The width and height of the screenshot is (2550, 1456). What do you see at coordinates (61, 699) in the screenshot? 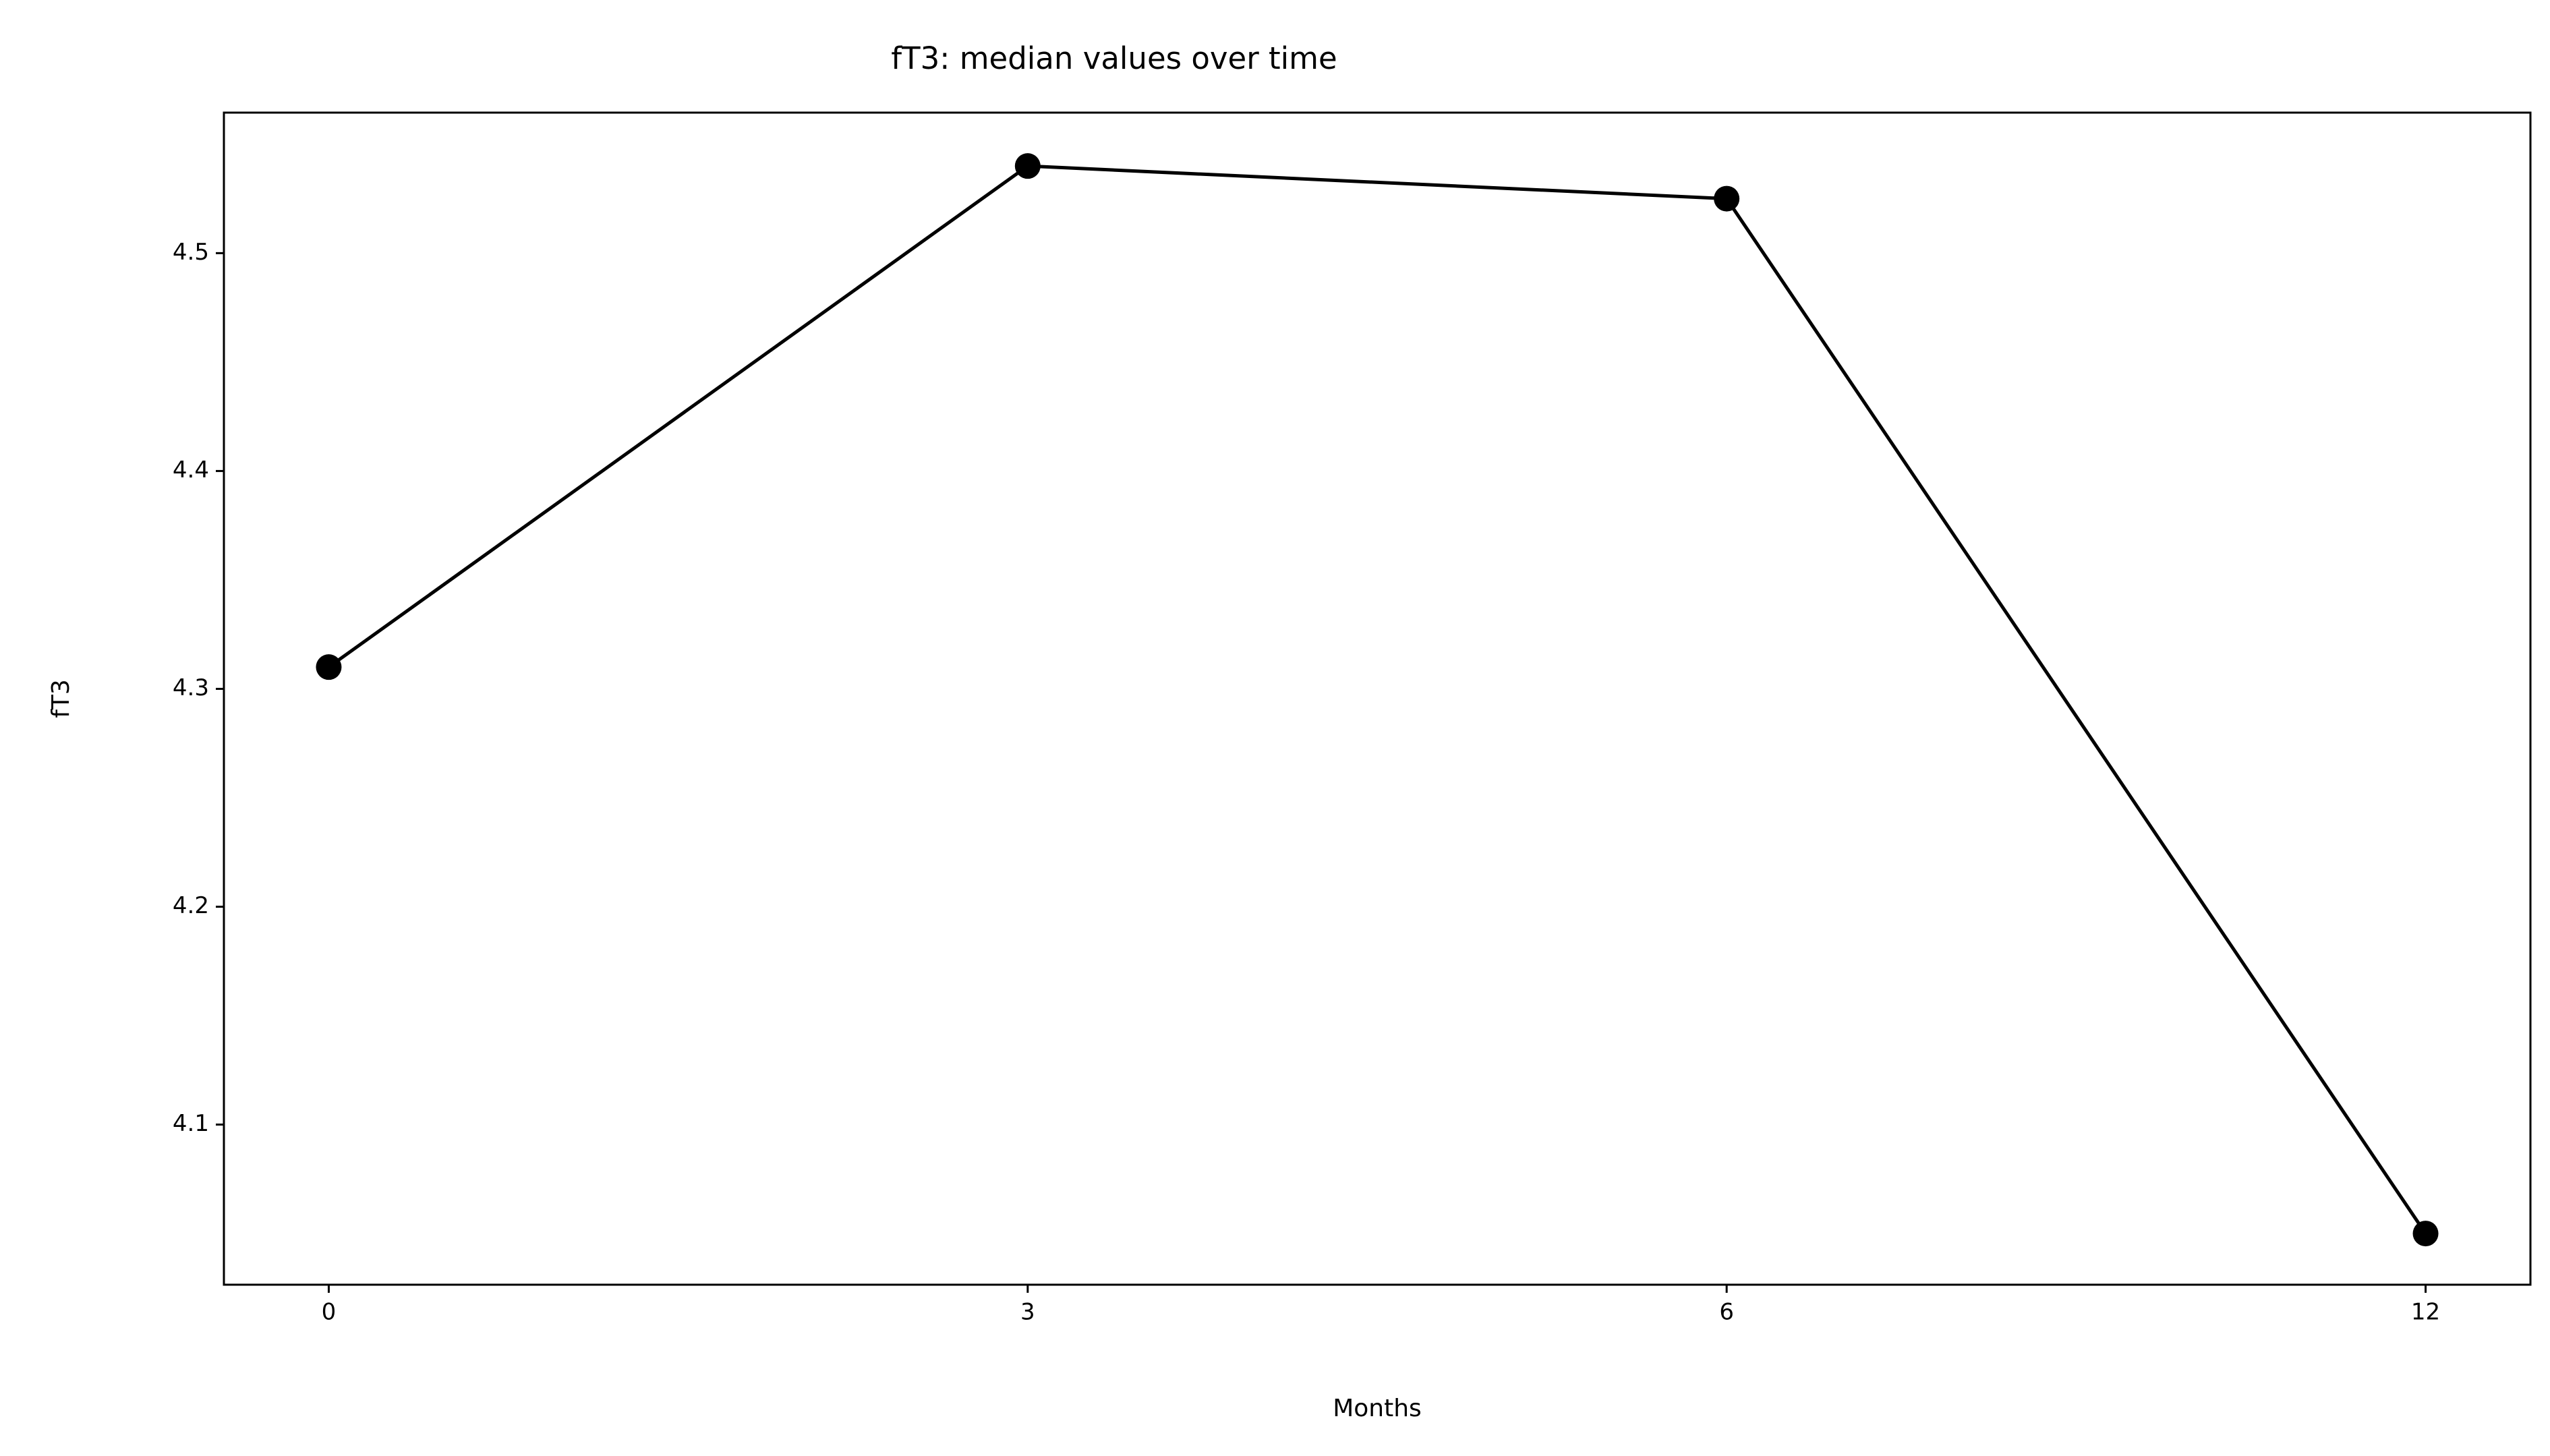
I see `y-axis-label: fT3` at bounding box center [61, 699].